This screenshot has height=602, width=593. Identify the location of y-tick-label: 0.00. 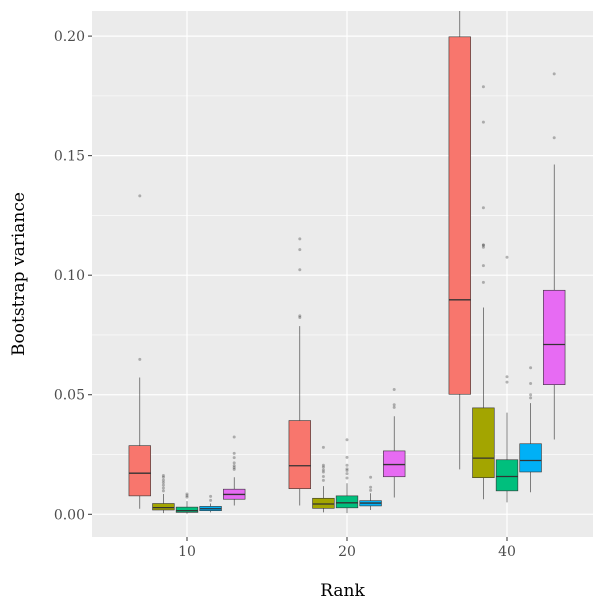
(69, 515).